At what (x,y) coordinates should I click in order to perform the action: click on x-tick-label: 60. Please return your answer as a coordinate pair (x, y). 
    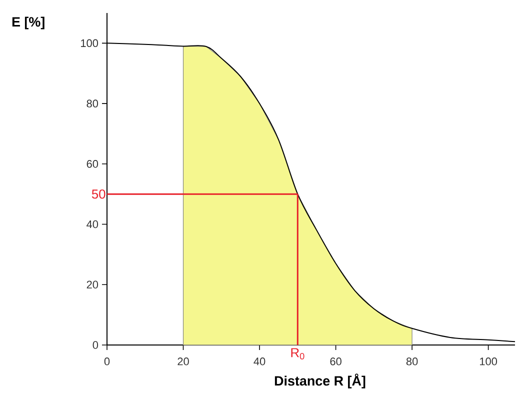
    Looking at the image, I should click on (336, 362).